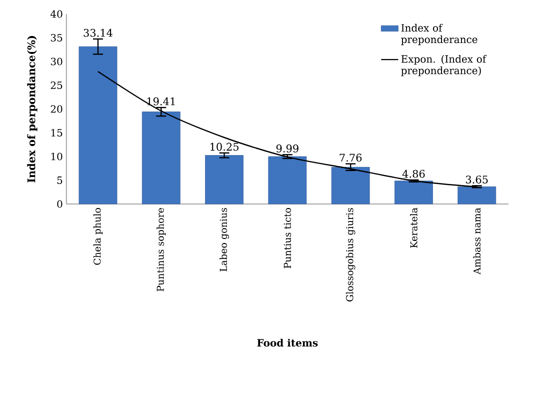 The width and height of the screenshot is (535, 408). What do you see at coordinates (59, 204) in the screenshot?
I see `y-tick-label: 0` at bounding box center [59, 204].